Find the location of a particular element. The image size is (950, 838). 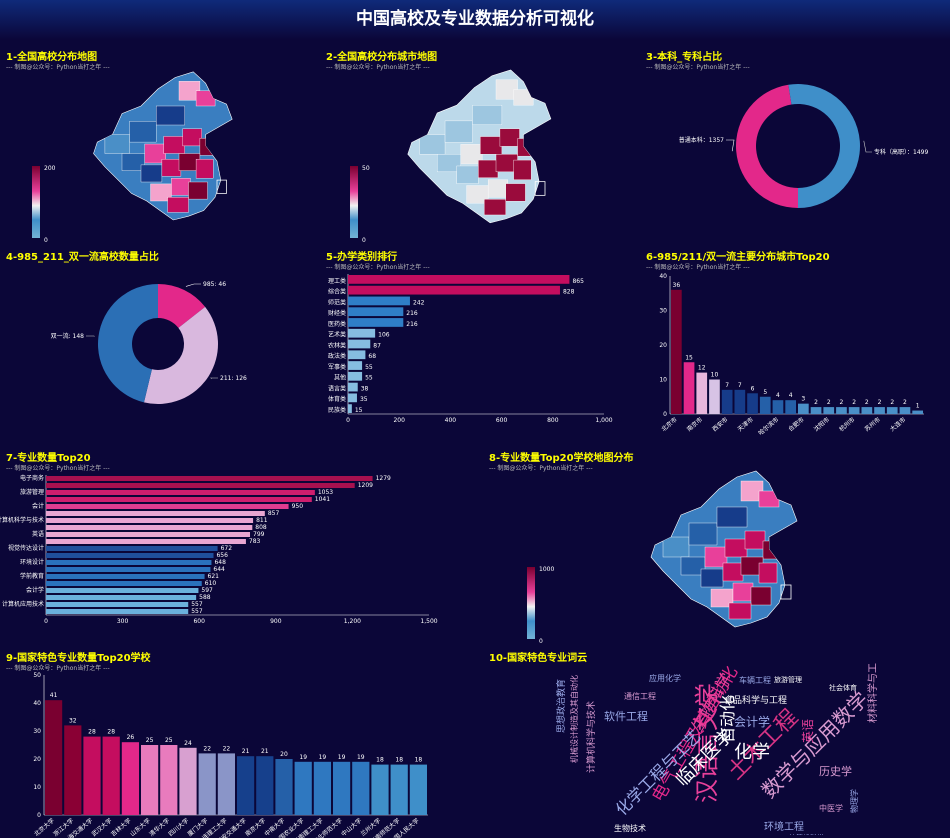

bar-value-label: 588 is located at coordinates (205, 597).